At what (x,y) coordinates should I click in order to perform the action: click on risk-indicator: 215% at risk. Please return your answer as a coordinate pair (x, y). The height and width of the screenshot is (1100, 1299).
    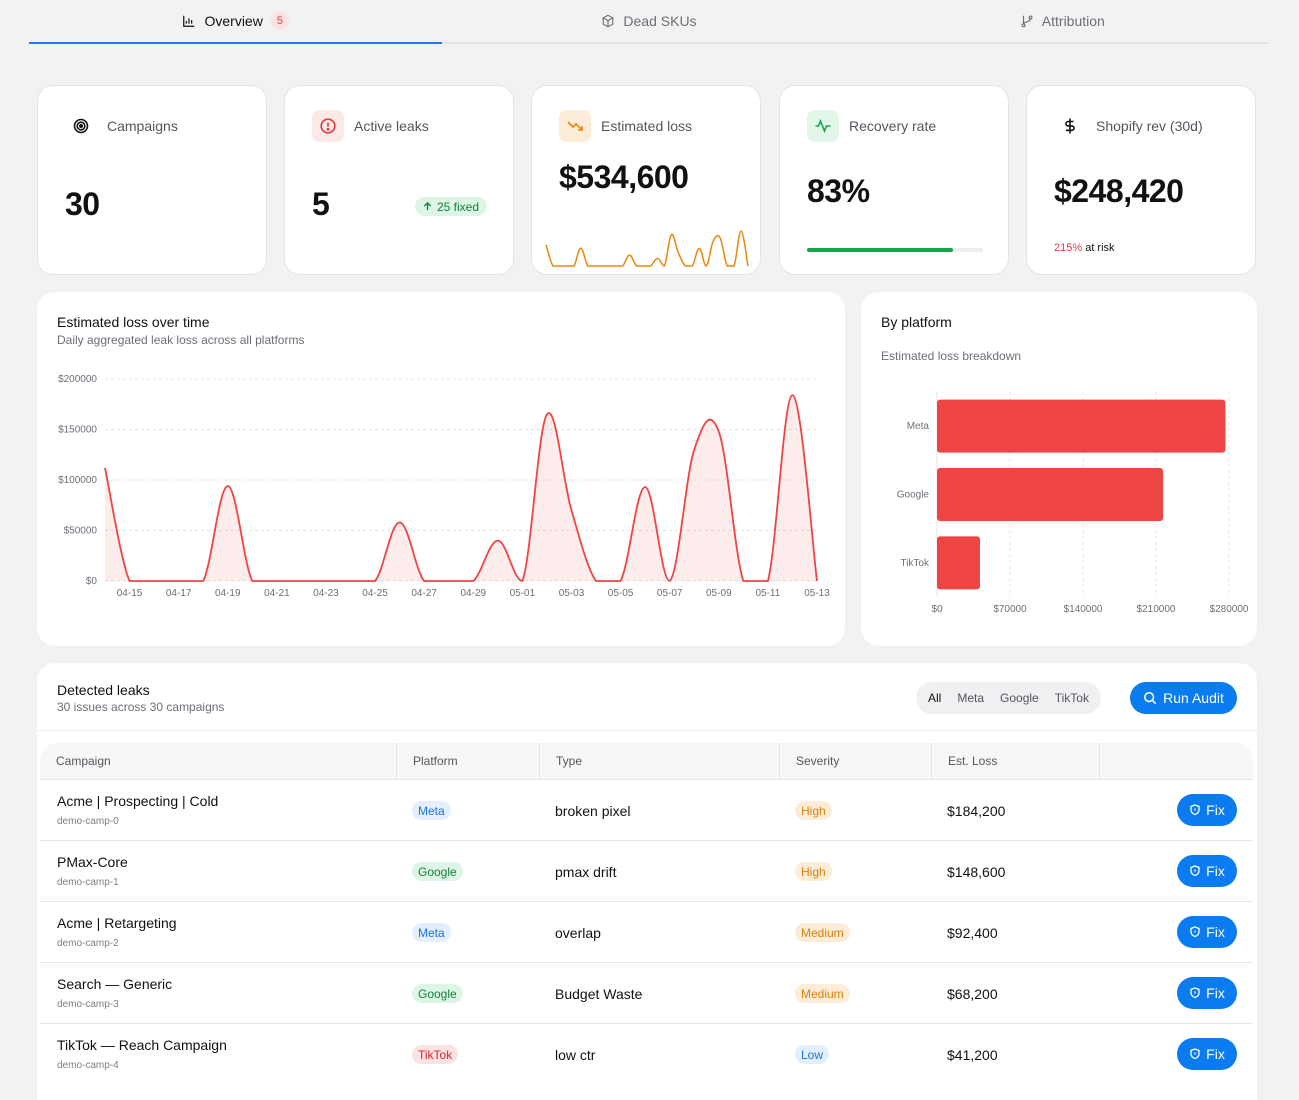
    Looking at the image, I should click on (1084, 248).